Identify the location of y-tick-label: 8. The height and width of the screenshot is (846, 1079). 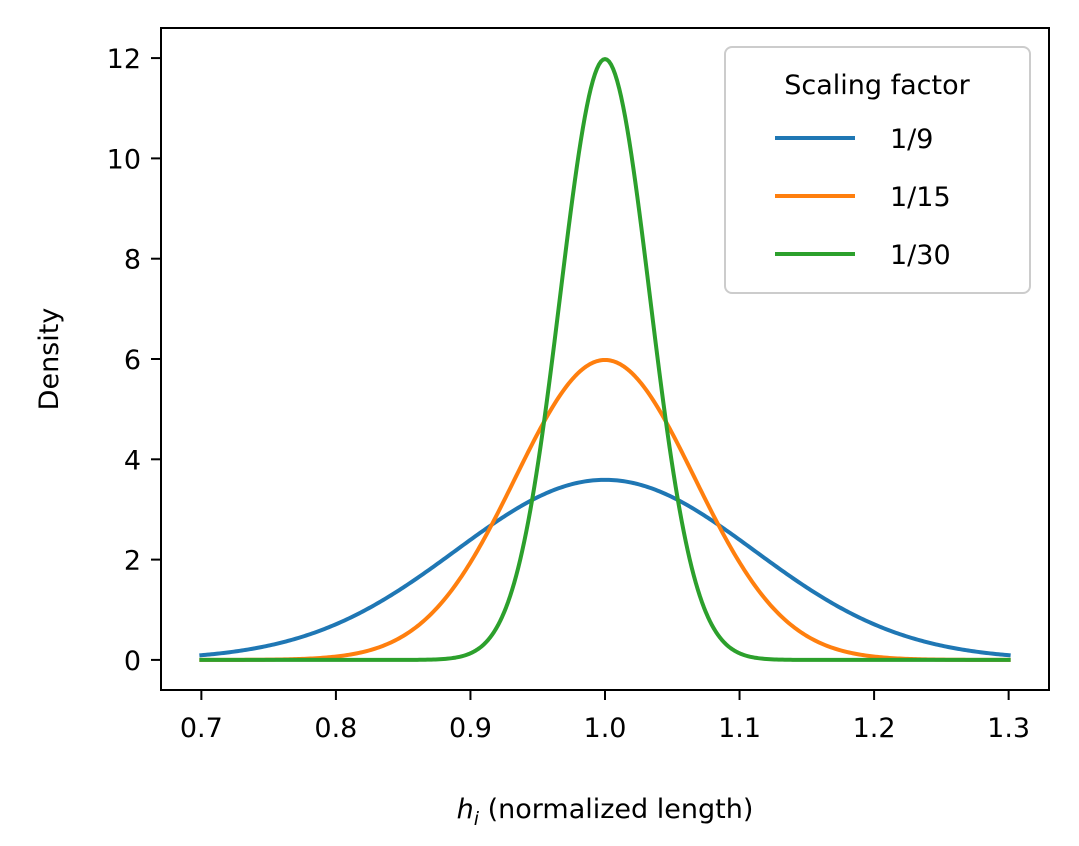
(132, 260).